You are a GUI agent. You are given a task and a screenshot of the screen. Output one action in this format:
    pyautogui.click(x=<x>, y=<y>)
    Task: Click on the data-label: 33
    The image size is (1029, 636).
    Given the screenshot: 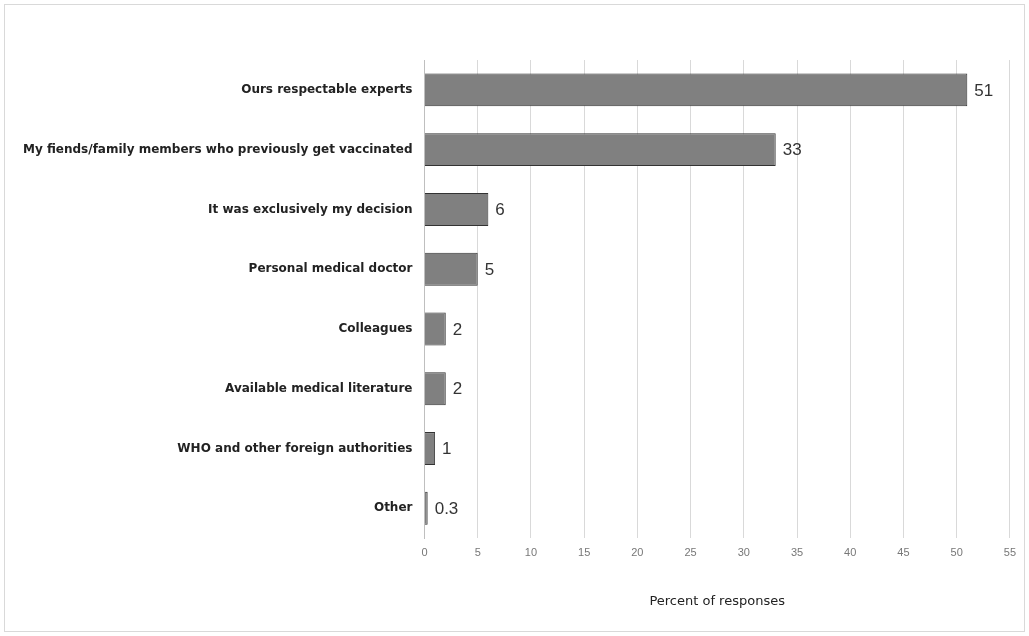 What is the action you would take?
    pyautogui.click(x=792, y=150)
    